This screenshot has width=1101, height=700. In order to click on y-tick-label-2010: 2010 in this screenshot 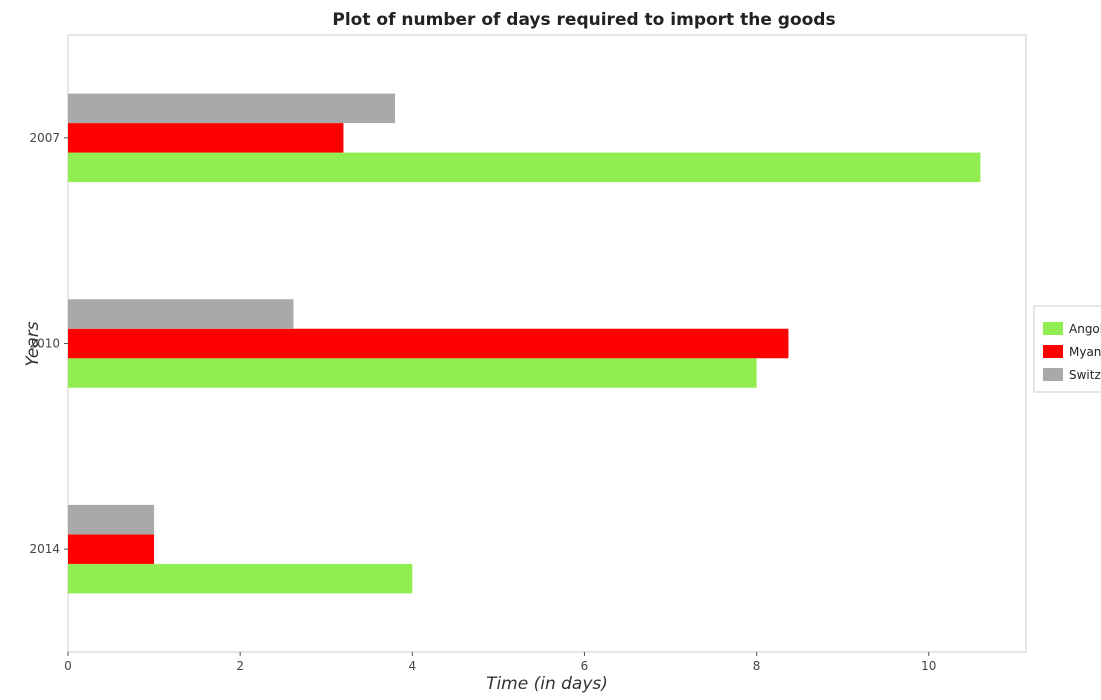, I will do `click(44, 344)`.